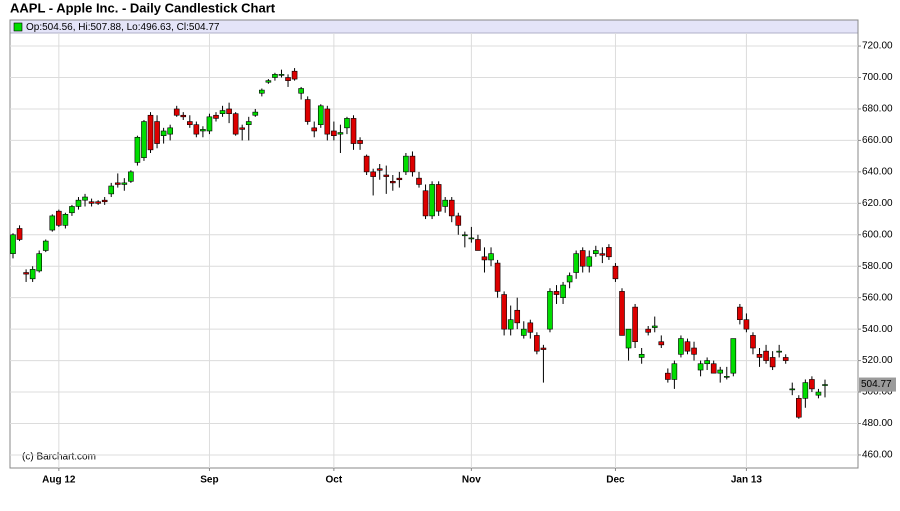 This screenshot has height=511, width=900. Describe the element at coordinates (877, 297) in the screenshot. I see `y-tick-label: 560.00` at that location.